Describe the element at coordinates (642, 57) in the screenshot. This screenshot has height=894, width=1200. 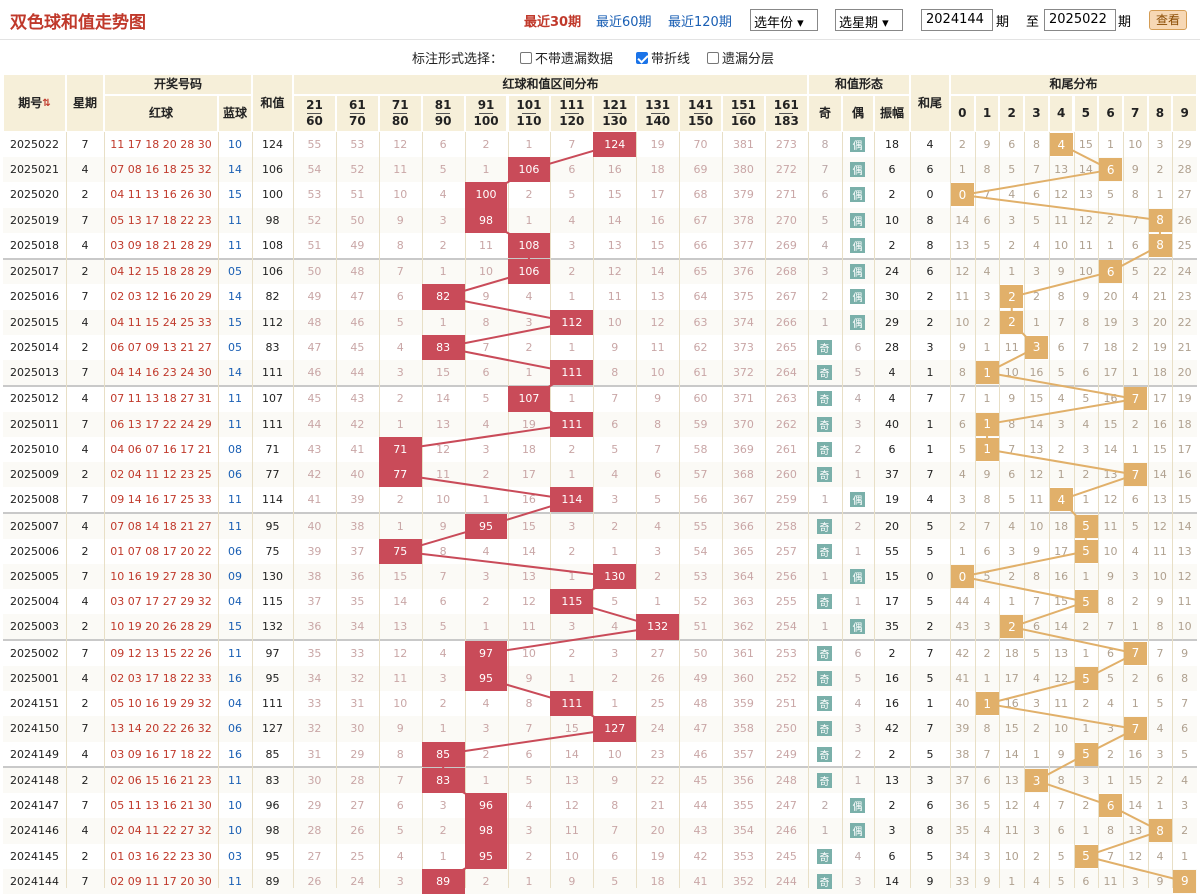
I see `checkbox-checked-icon` at that location.